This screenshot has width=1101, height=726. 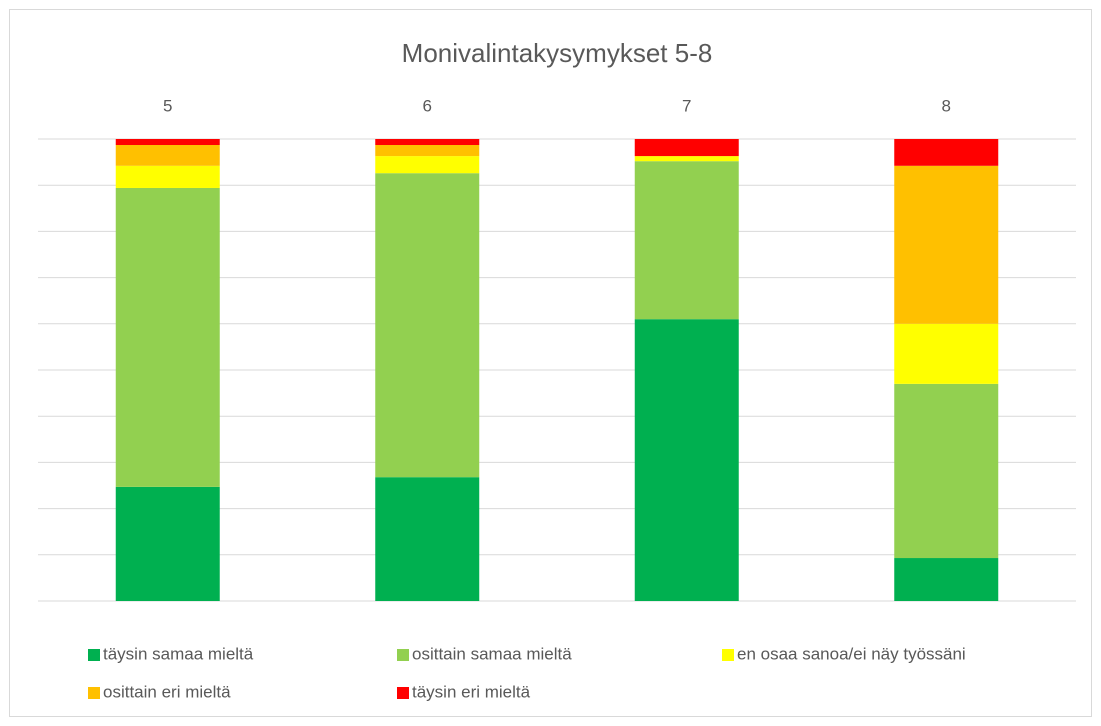 What do you see at coordinates (686, 105) in the screenshot?
I see `category-label: 7` at bounding box center [686, 105].